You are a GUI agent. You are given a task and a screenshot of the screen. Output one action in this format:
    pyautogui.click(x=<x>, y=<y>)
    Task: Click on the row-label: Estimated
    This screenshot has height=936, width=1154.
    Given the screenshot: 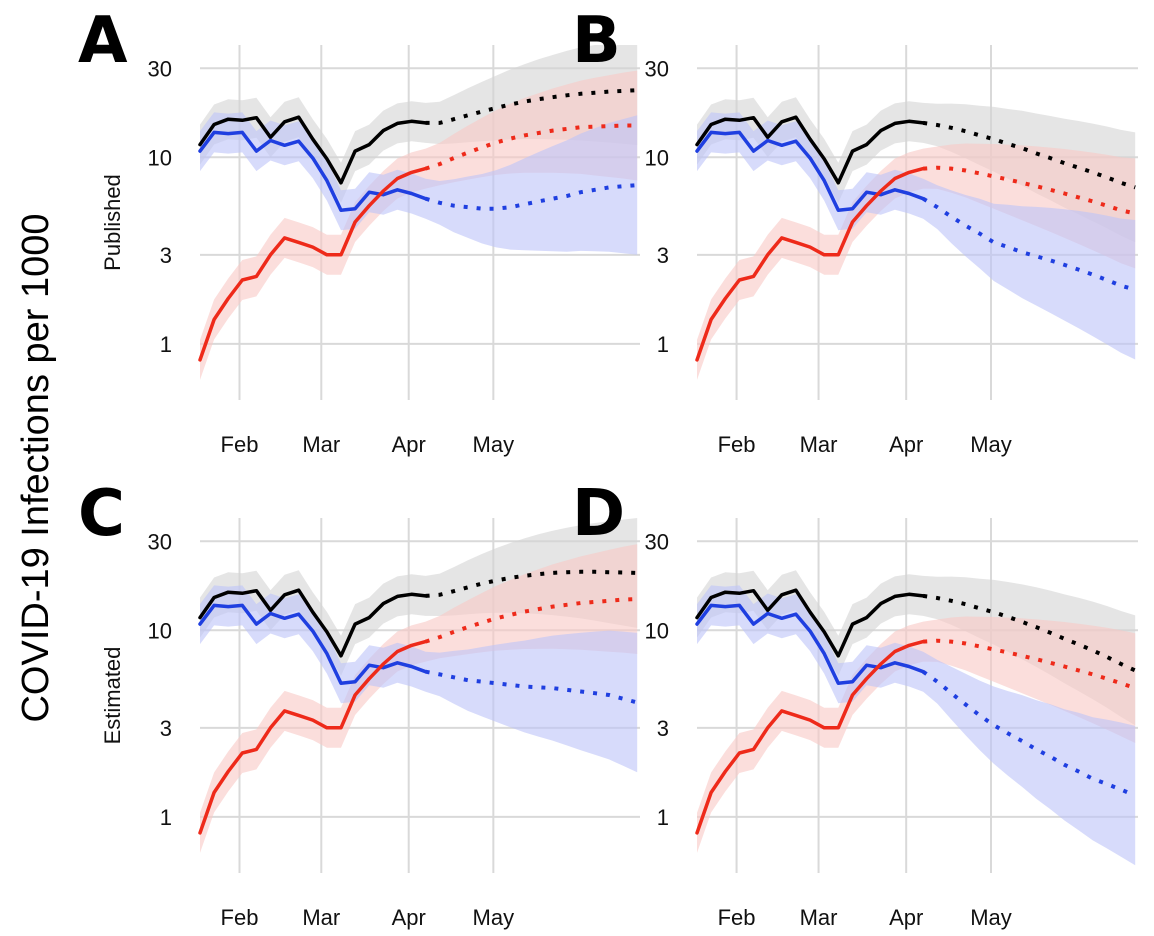 What is the action you would take?
    pyautogui.click(x=112, y=696)
    